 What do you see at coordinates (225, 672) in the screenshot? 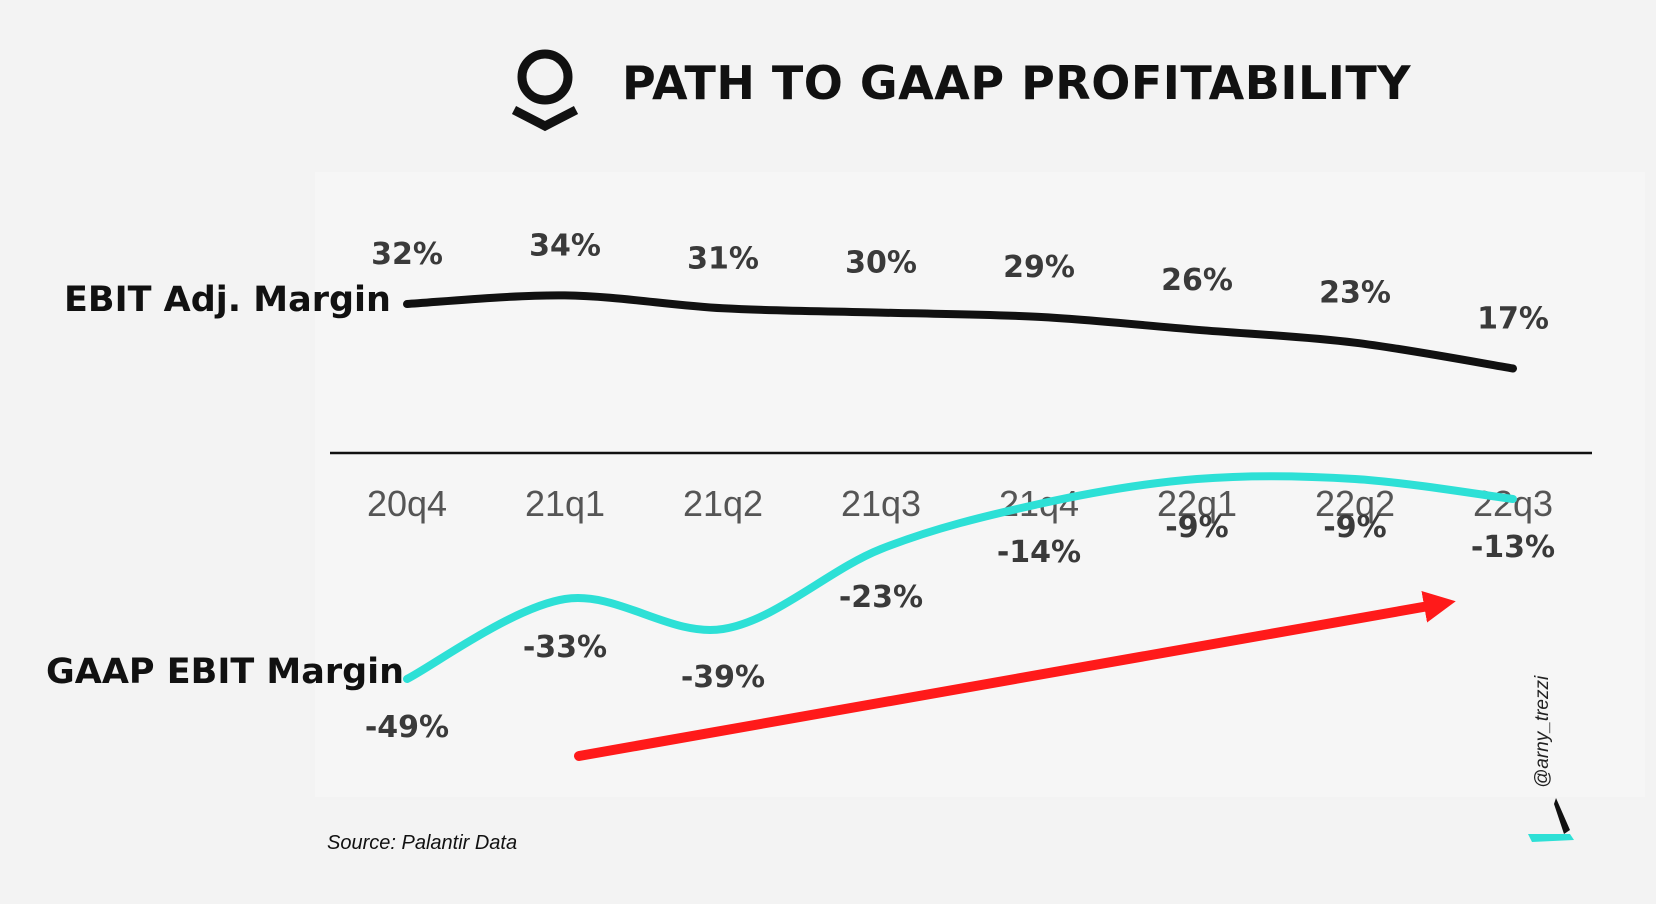
I see `series-label-gaap: GAAP EBIT Margin` at bounding box center [225, 672].